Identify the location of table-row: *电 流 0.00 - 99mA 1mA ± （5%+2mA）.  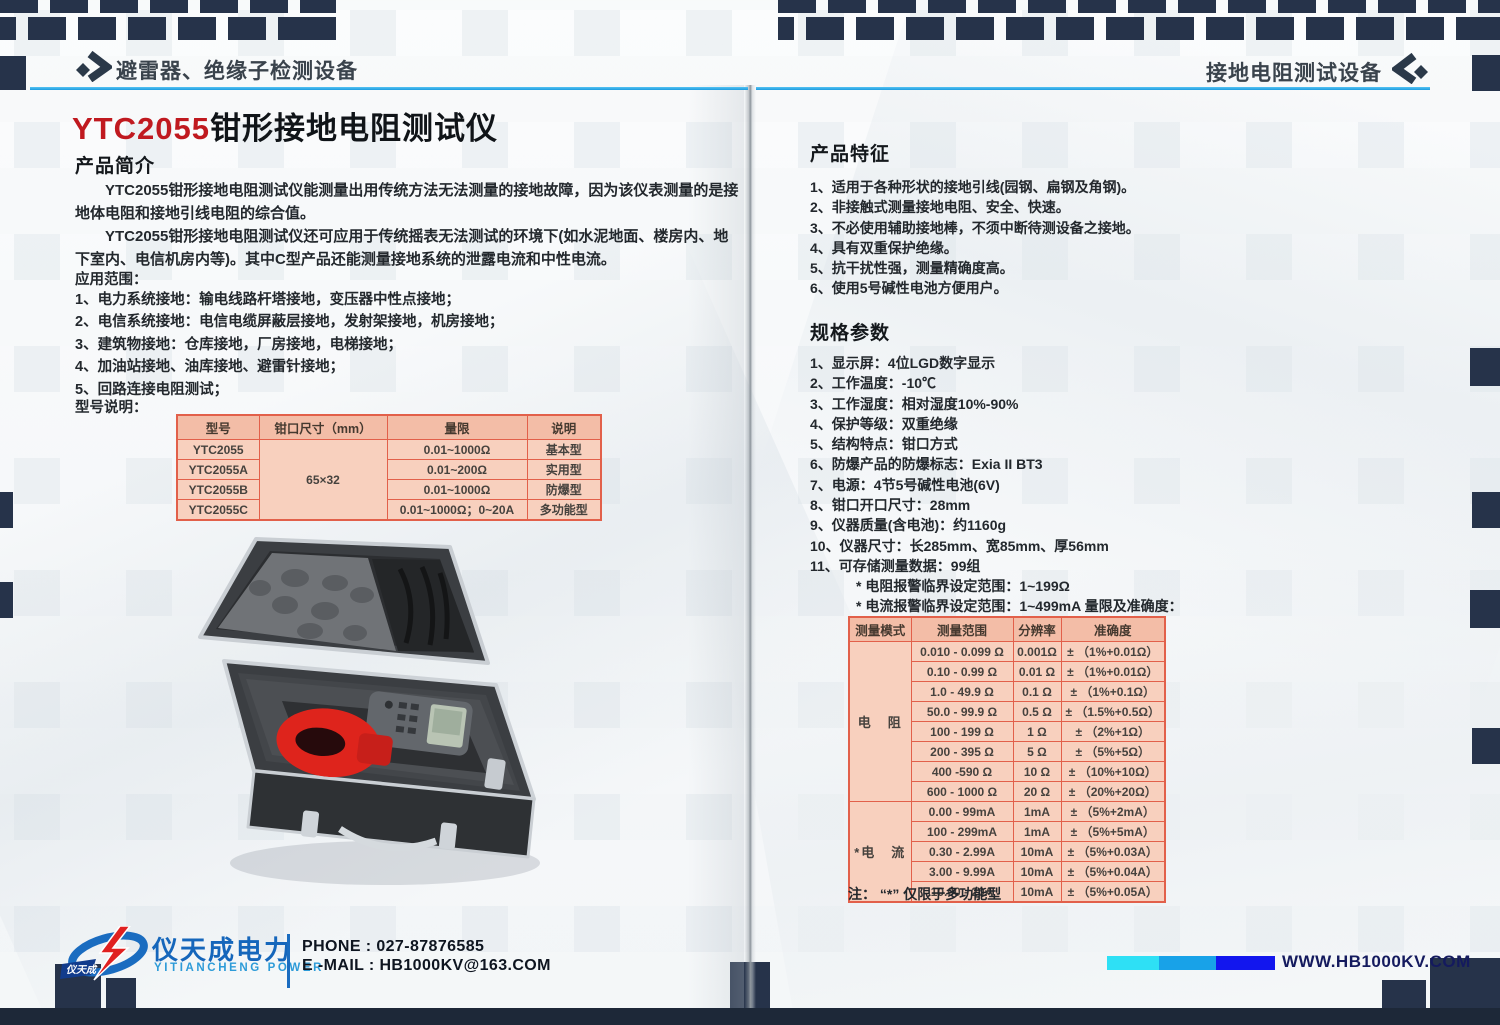
(1007, 852).